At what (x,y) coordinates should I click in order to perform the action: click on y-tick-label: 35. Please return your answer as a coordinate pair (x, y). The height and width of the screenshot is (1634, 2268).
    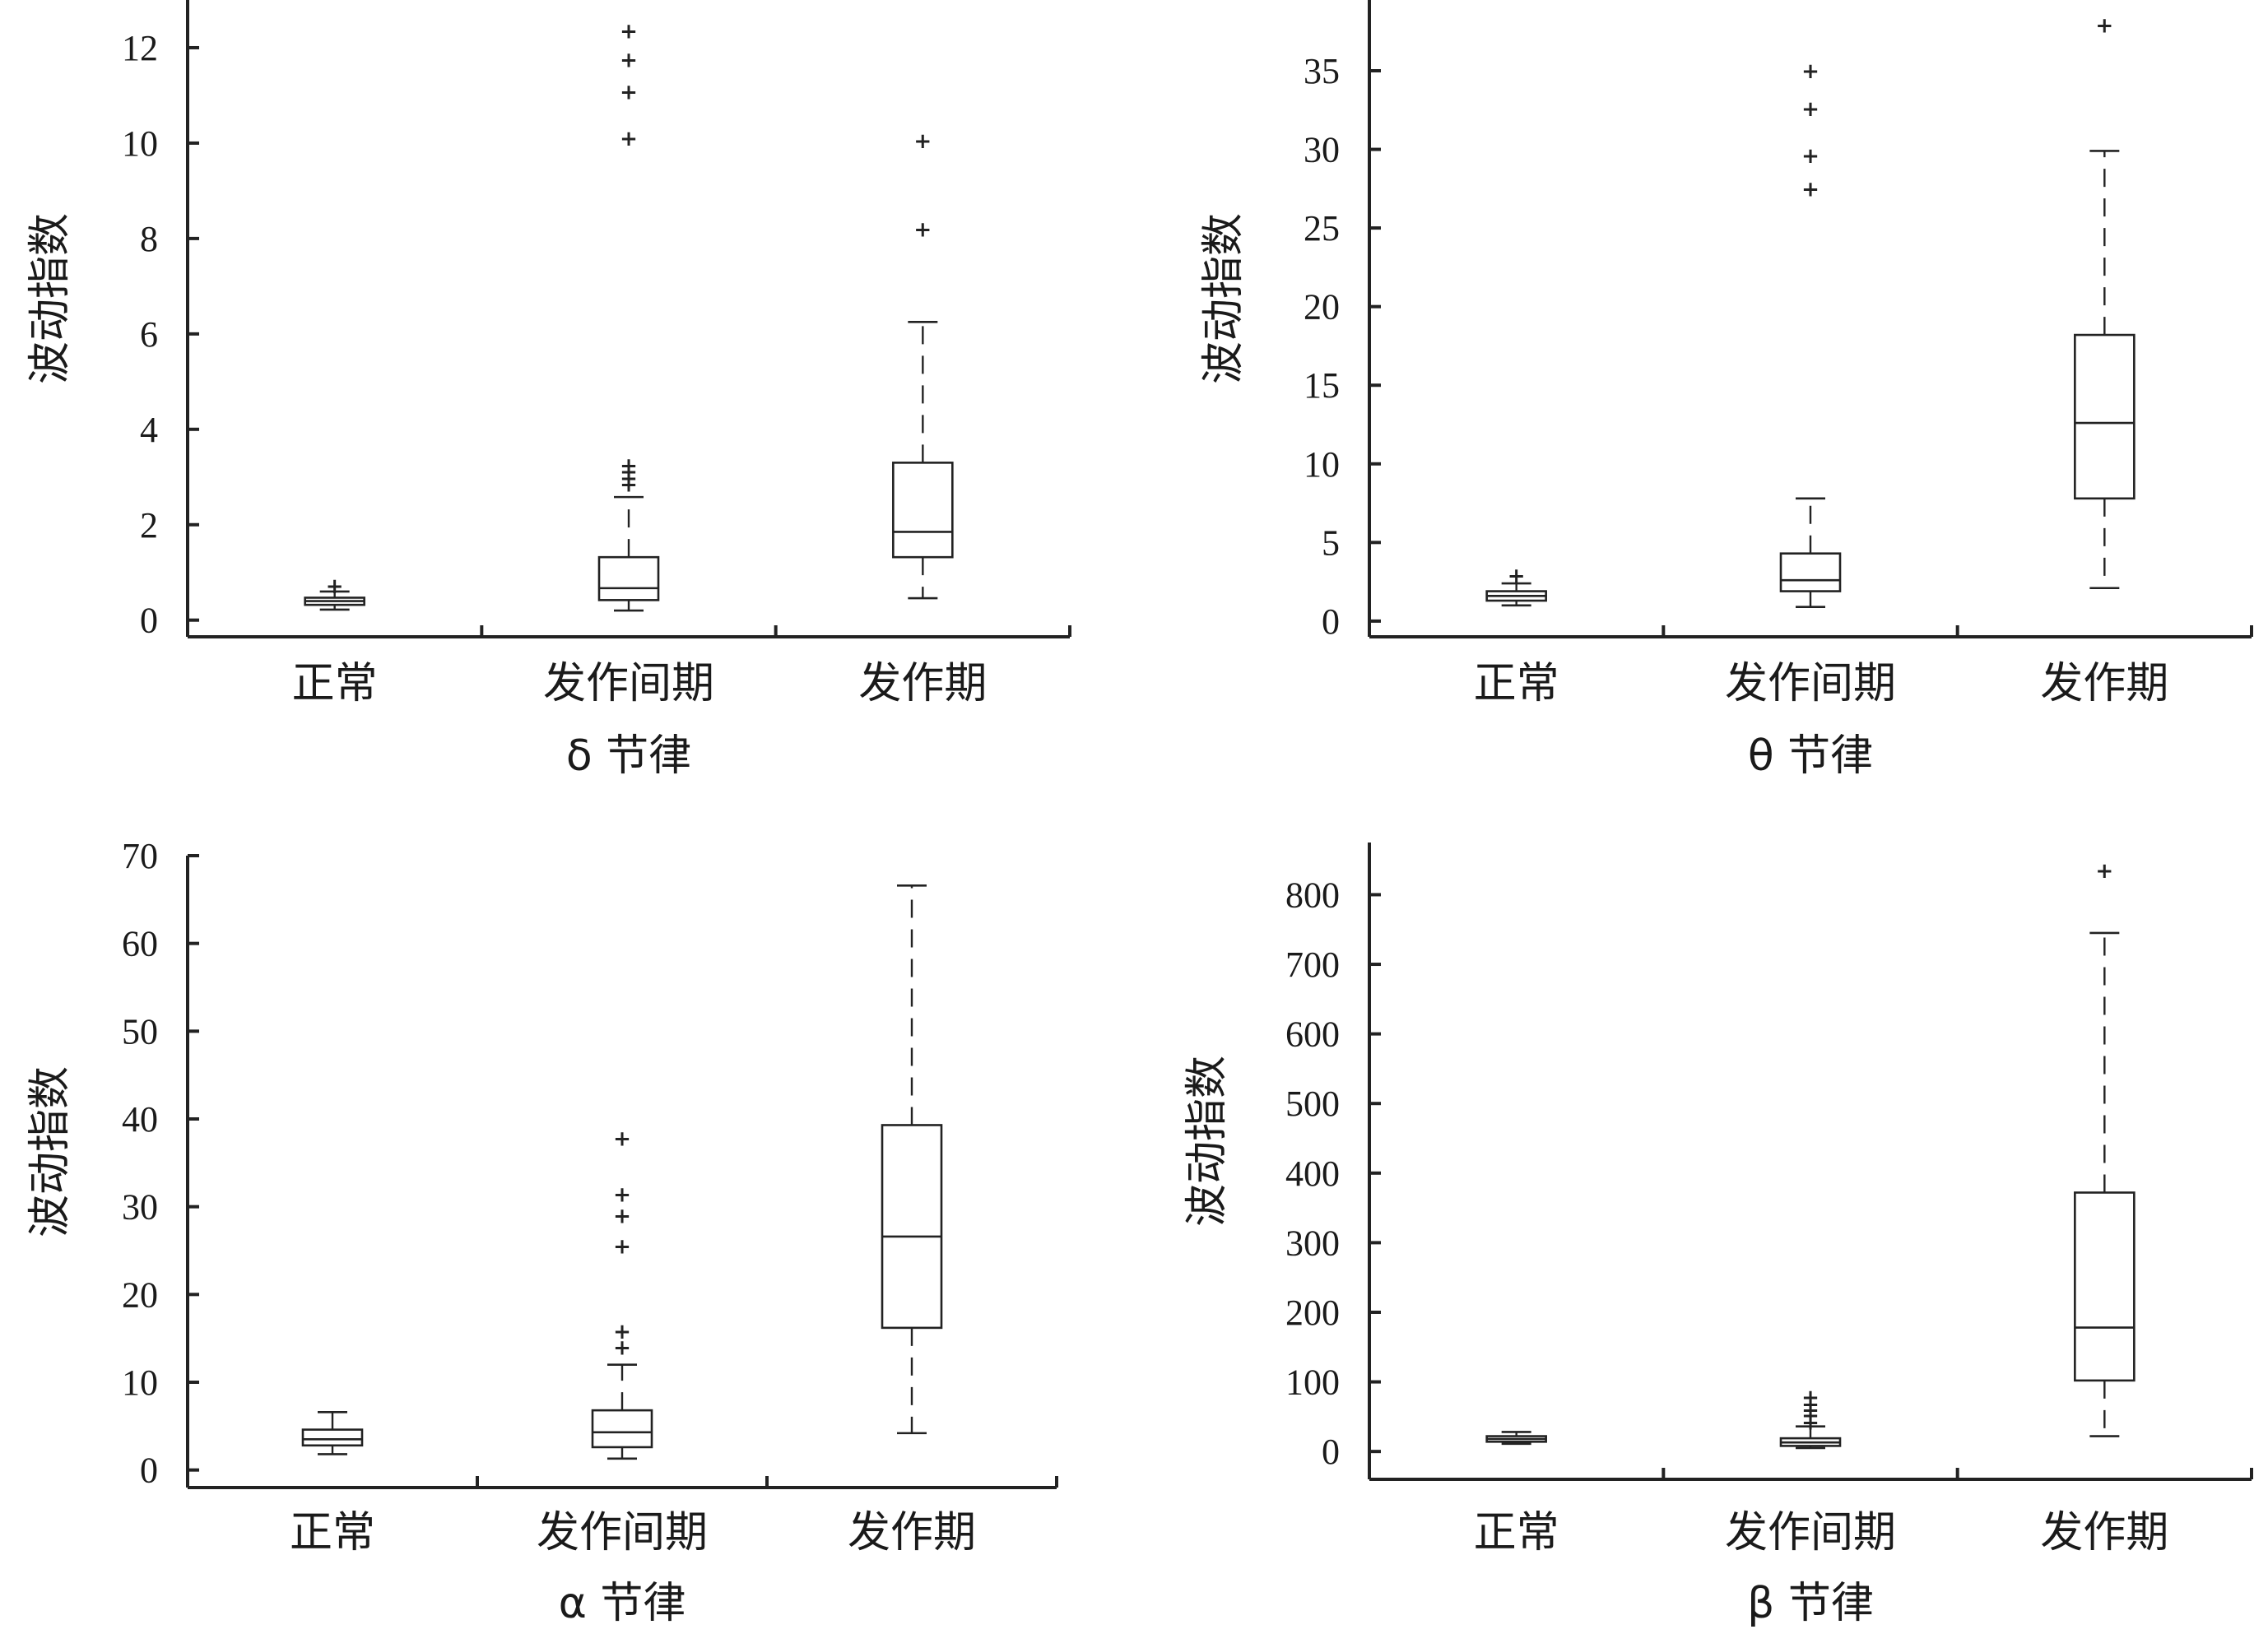
    Looking at the image, I should click on (1322, 71).